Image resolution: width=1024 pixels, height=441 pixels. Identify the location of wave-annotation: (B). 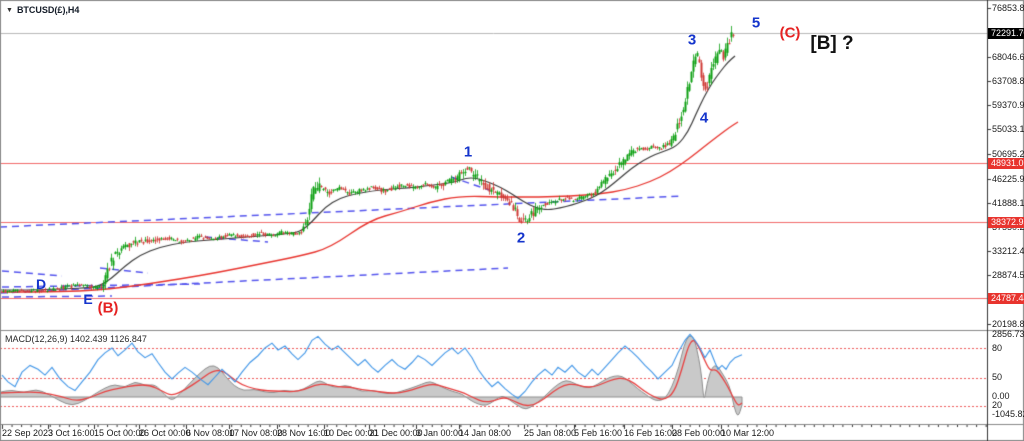
(108, 308).